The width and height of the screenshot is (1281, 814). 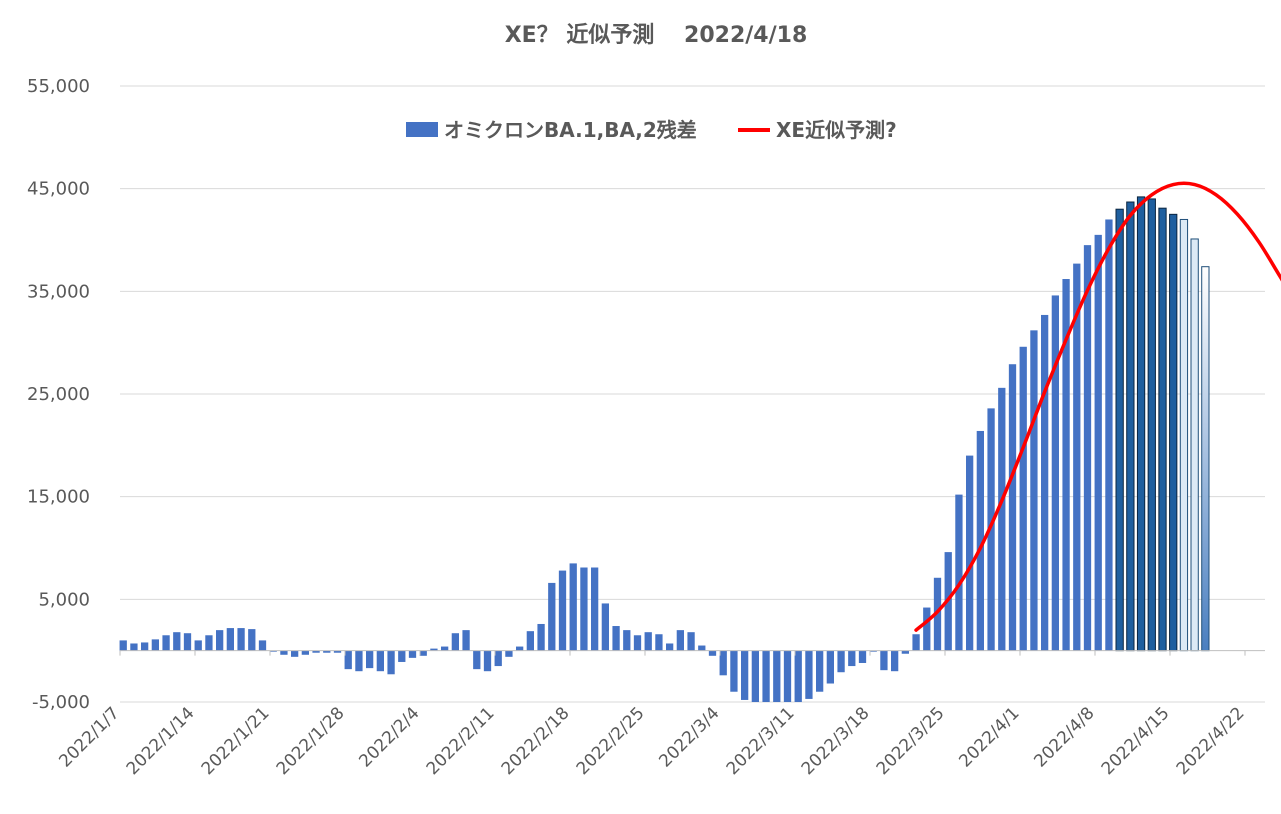 What do you see at coordinates (1211, 741) in the screenshot?
I see `x-tick-label: 2022/4/22` at bounding box center [1211, 741].